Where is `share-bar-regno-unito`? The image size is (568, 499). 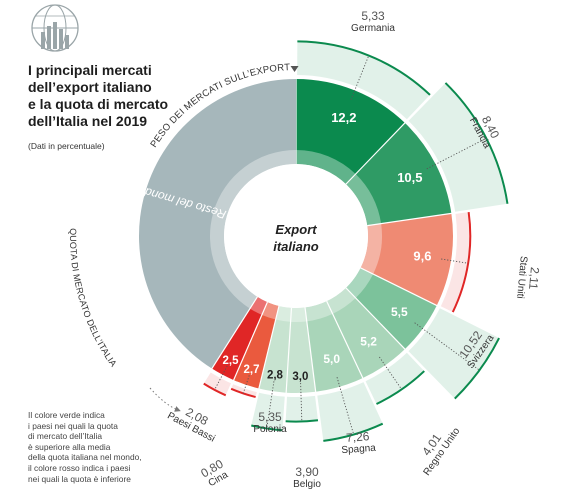
share-bar-regno-unito is located at coordinates (395, 378).